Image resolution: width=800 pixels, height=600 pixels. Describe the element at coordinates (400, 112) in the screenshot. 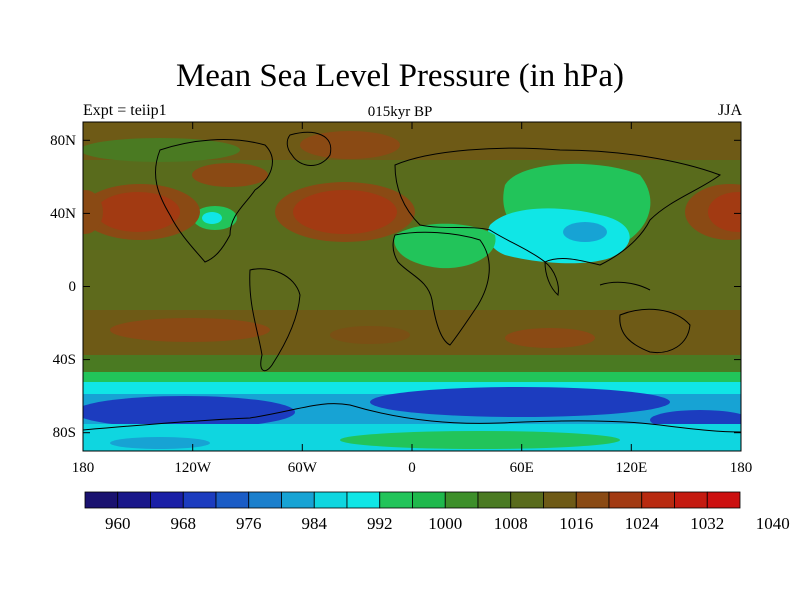

I see `chart-subtitle: 015kyr BP` at that location.